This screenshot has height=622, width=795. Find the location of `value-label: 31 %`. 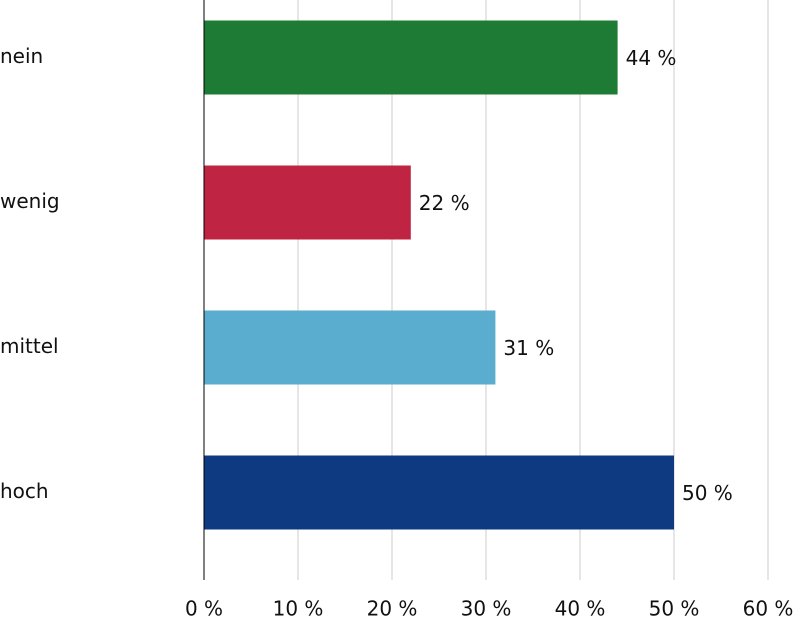

value-label: 31 % is located at coordinates (528, 348).